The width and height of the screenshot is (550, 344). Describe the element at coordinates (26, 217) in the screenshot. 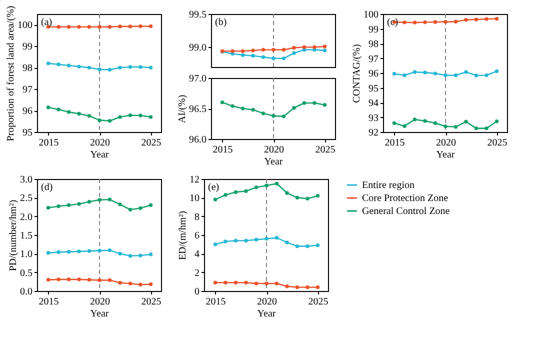

I see `y-tick-label: 2.0` at that location.